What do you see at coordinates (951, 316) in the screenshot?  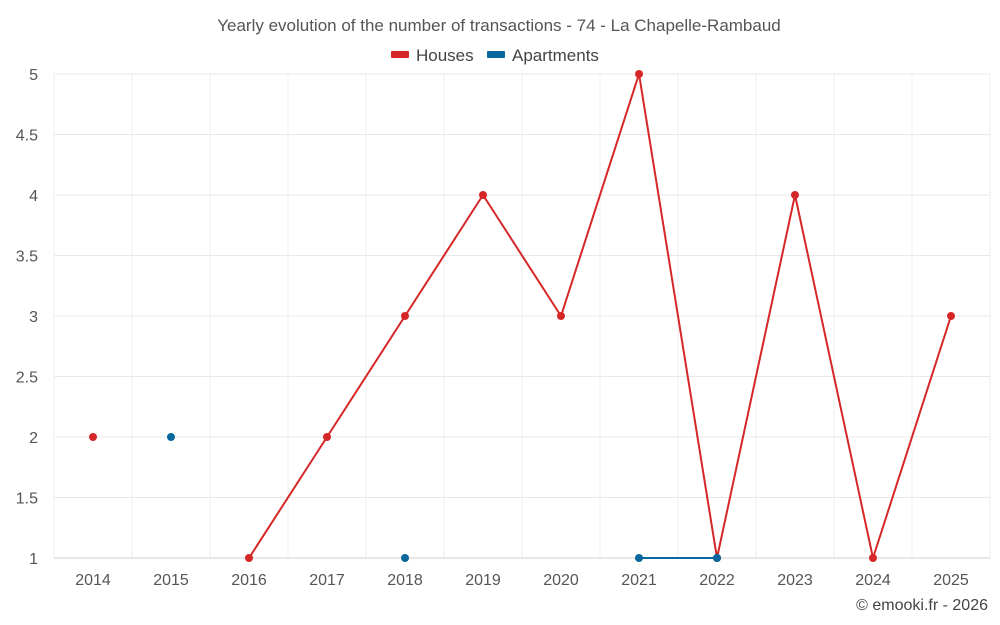 I see `data-point-houses-2025` at bounding box center [951, 316].